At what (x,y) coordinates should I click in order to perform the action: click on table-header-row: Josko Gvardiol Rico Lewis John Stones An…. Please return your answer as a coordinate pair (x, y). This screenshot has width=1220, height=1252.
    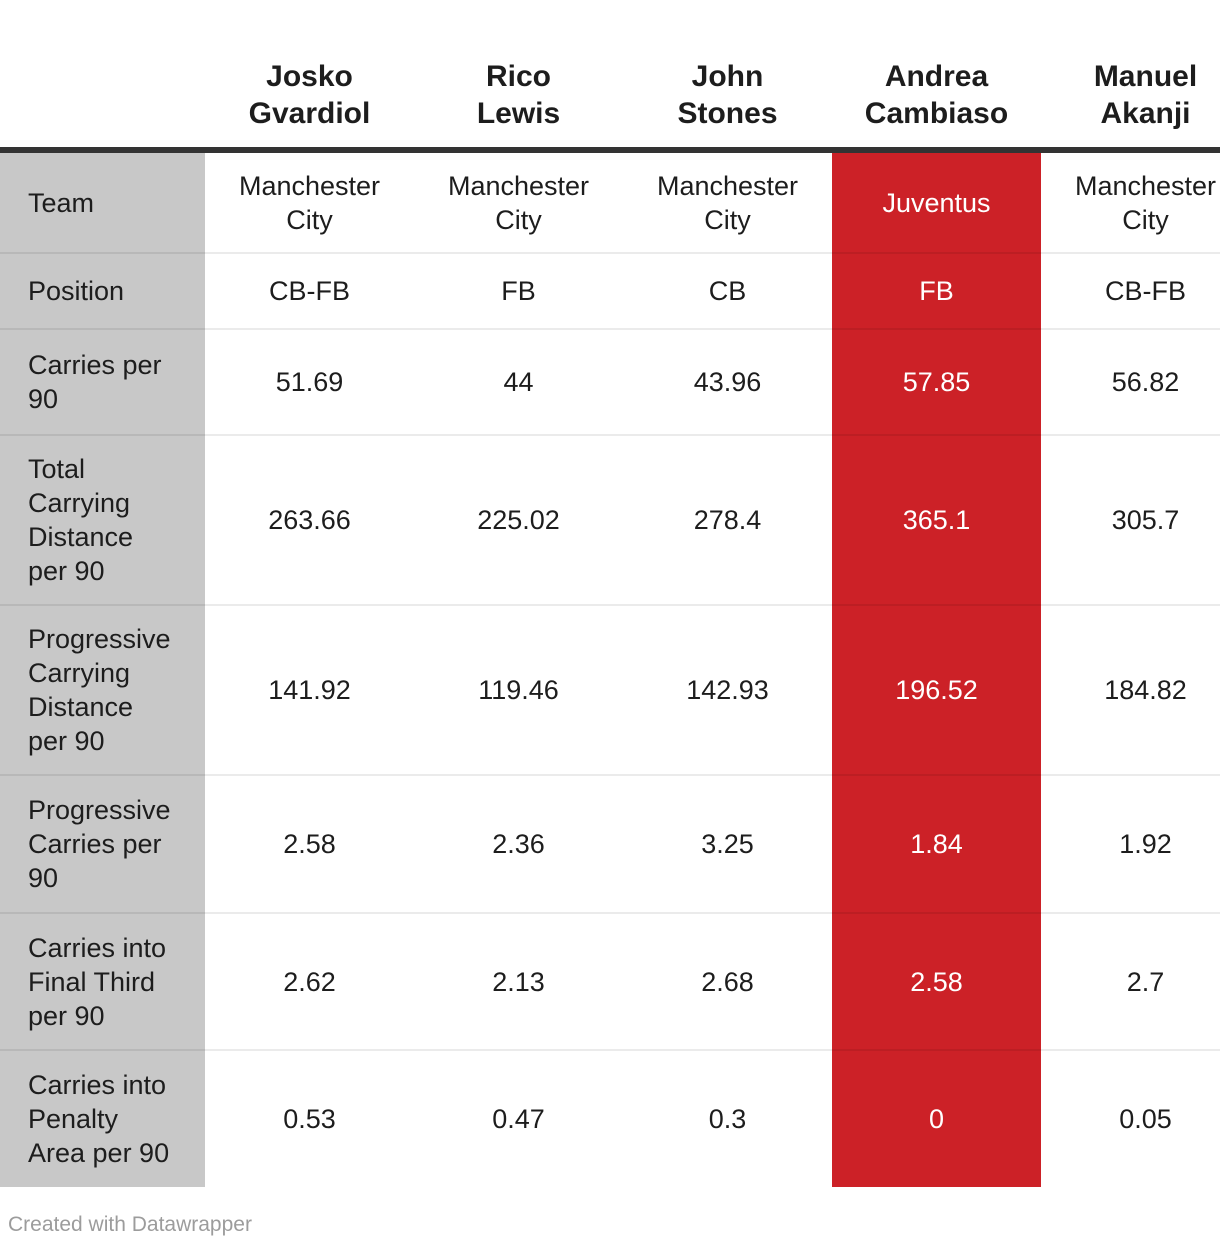
    Looking at the image, I should click on (610, 76).